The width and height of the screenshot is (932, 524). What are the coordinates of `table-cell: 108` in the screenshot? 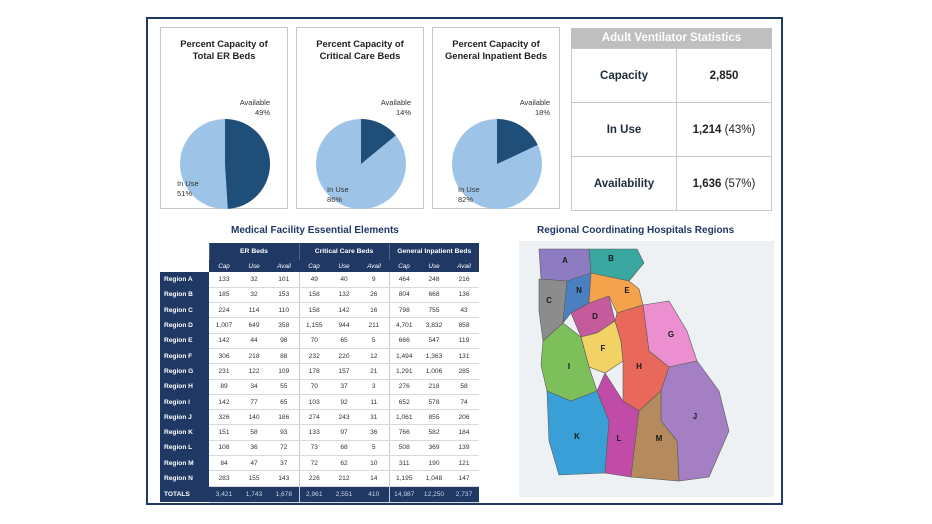 It's located at (224, 448).